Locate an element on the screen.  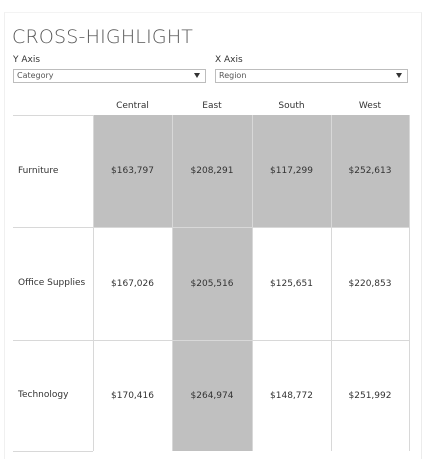
crosstab-cell: $125,651 is located at coordinates (291, 283).